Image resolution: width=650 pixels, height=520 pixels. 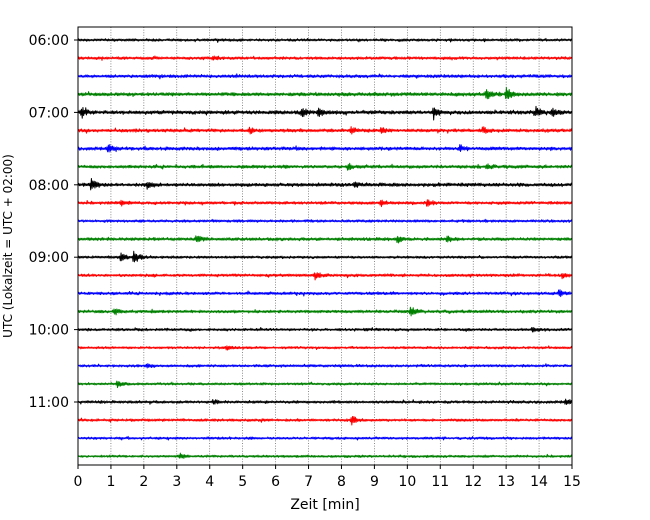 I want to click on x-tick-label: 9, so click(x=374, y=482).